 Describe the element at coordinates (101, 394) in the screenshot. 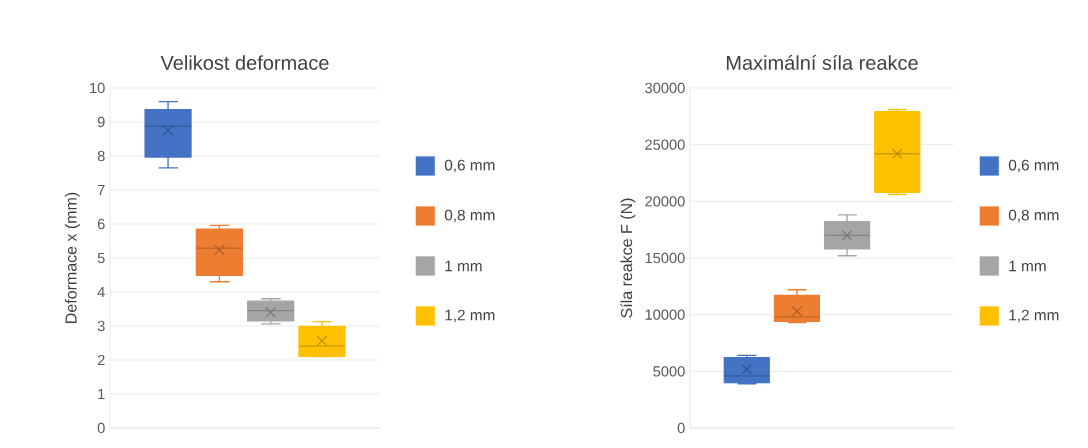

I see `y-tick-label: 1` at that location.